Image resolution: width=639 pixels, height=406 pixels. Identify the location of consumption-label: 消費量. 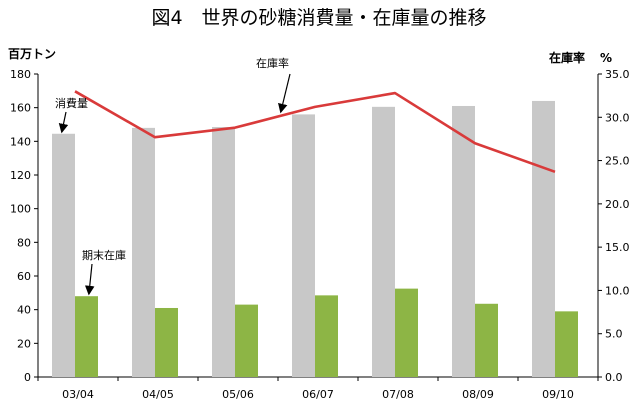
(71, 103).